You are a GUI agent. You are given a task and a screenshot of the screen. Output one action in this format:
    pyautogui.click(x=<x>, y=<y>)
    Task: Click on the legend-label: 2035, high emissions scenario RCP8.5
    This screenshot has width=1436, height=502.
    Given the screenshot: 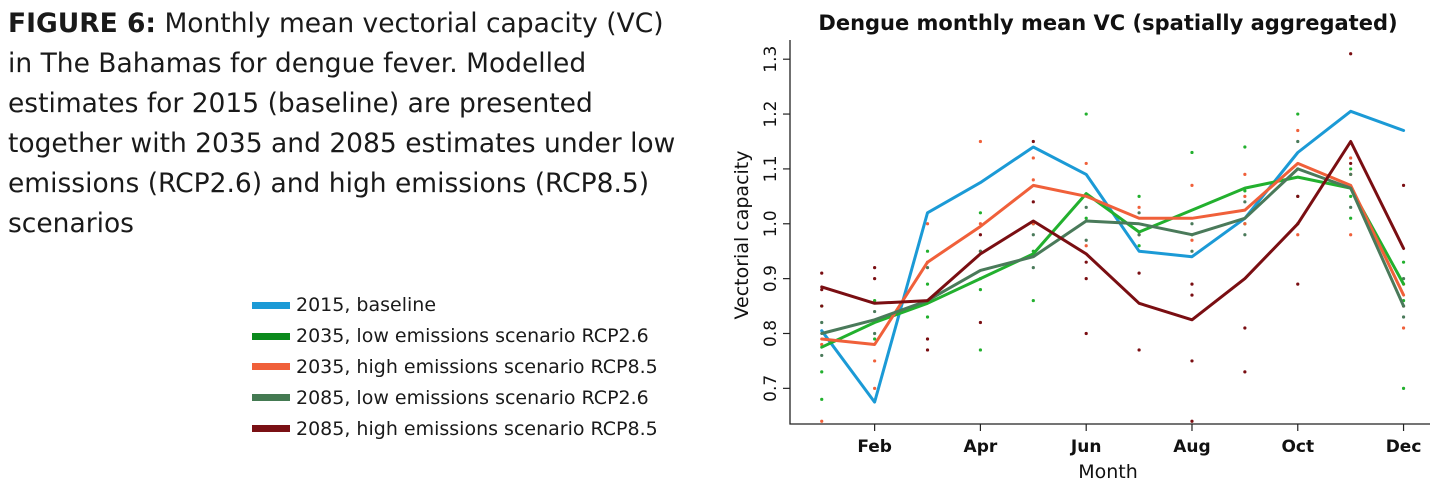 What is the action you would take?
    pyautogui.click(x=477, y=366)
    